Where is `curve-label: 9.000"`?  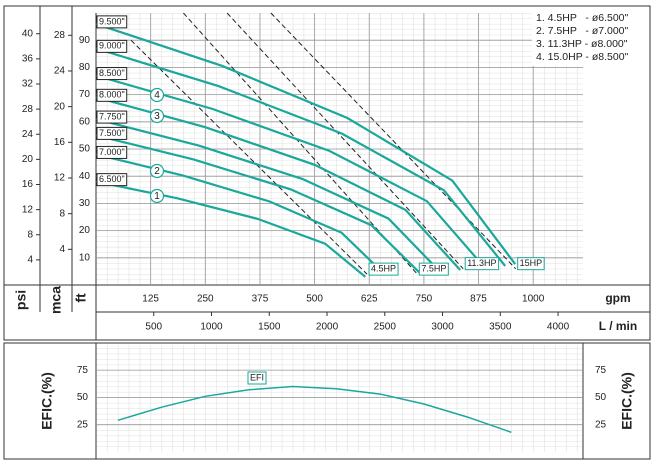 curve-label: 9.000" is located at coordinates (112, 46).